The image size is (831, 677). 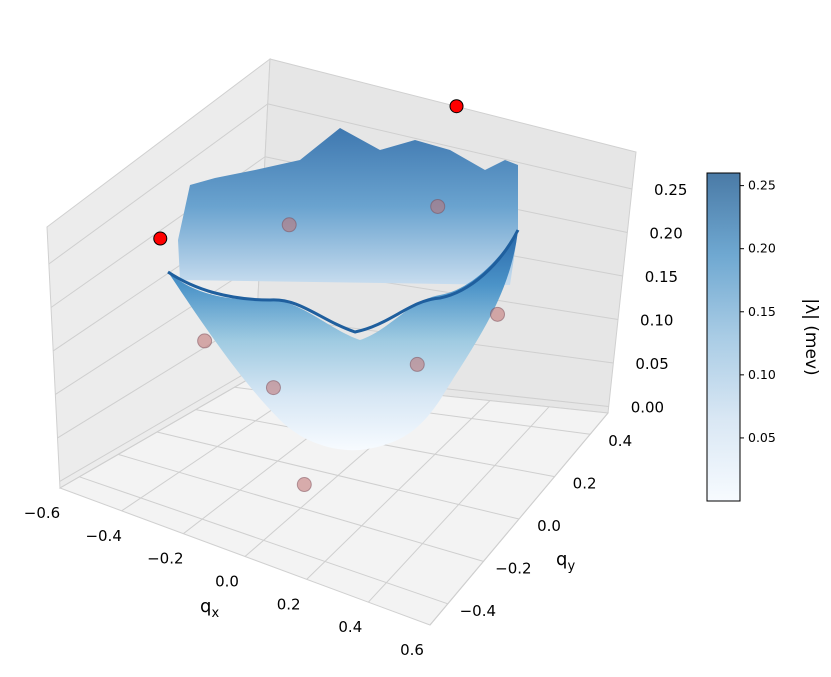 What do you see at coordinates (289, 604) in the screenshot?
I see `x-tick-label: 0.2` at bounding box center [289, 604].